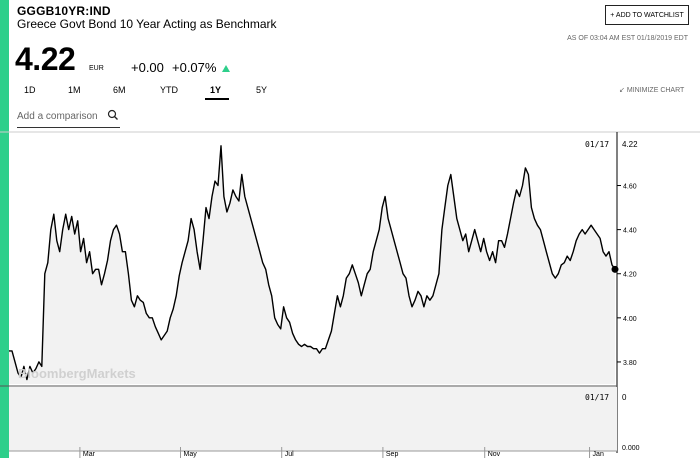  What do you see at coordinates (630, 231) in the screenshot?
I see `y-tick-label: 4.40` at bounding box center [630, 231].